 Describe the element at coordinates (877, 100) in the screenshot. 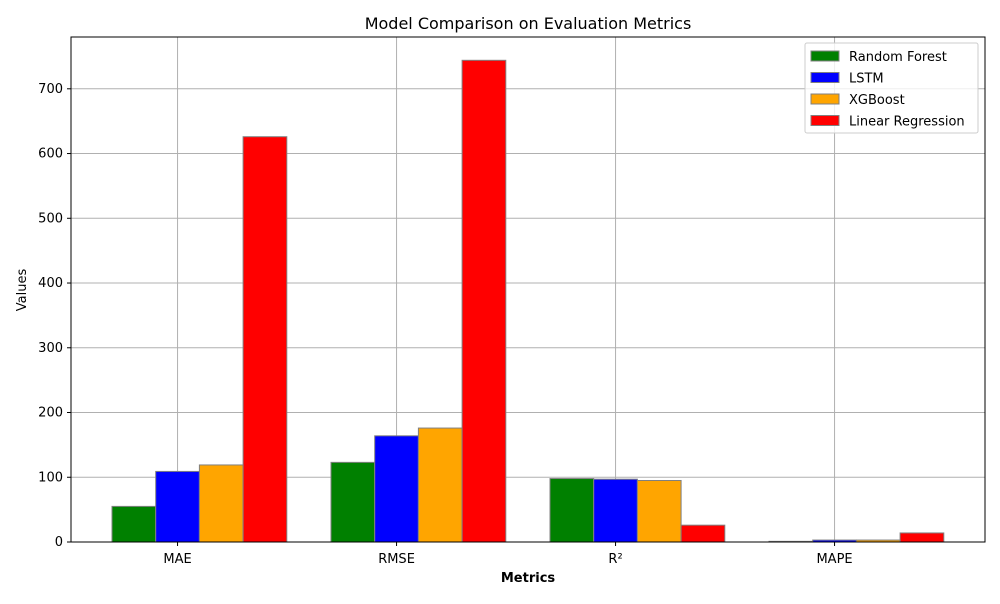

I see `legend-label: XGBoost` at that location.